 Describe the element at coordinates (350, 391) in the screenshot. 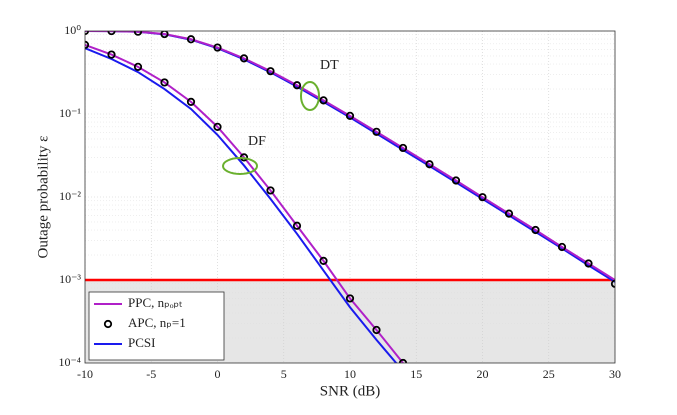

I see `x-axis-label: SNR (dB)` at that location.